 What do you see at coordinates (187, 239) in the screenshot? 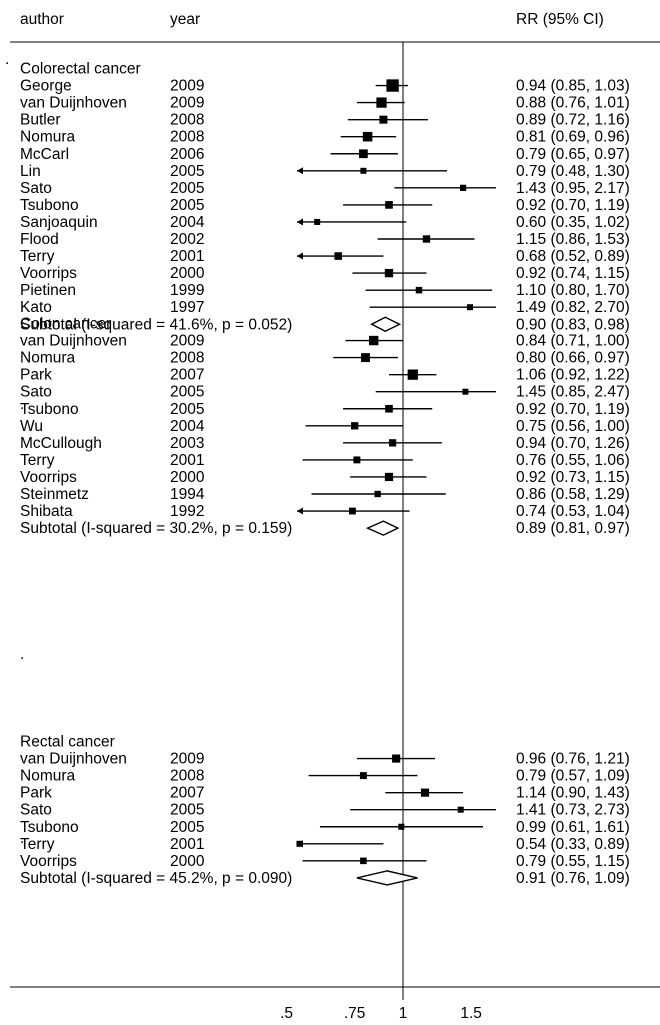
I see `study-year: 2002` at bounding box center [187, 239].